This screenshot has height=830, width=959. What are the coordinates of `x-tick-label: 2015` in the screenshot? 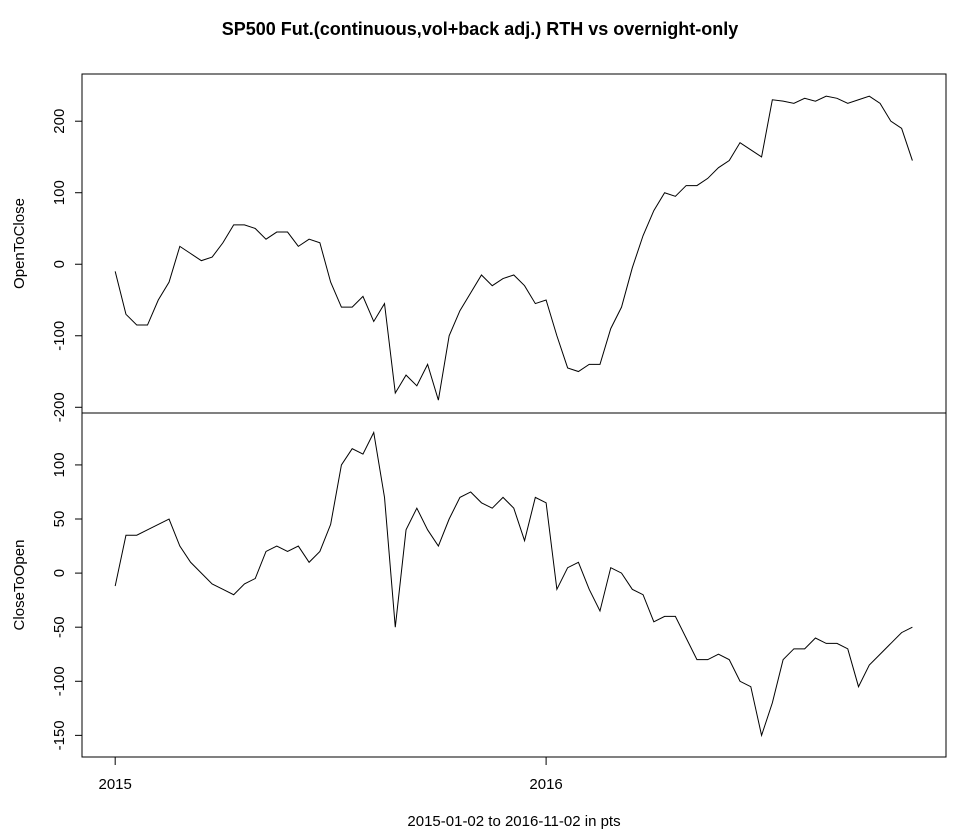 It's located at (114, 784).